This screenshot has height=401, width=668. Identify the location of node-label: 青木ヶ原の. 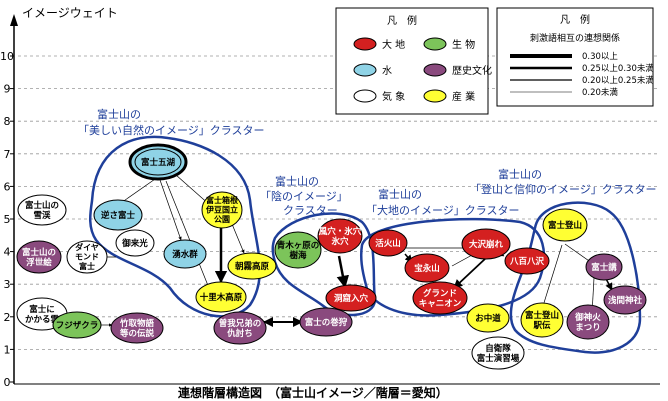
(298, 245).